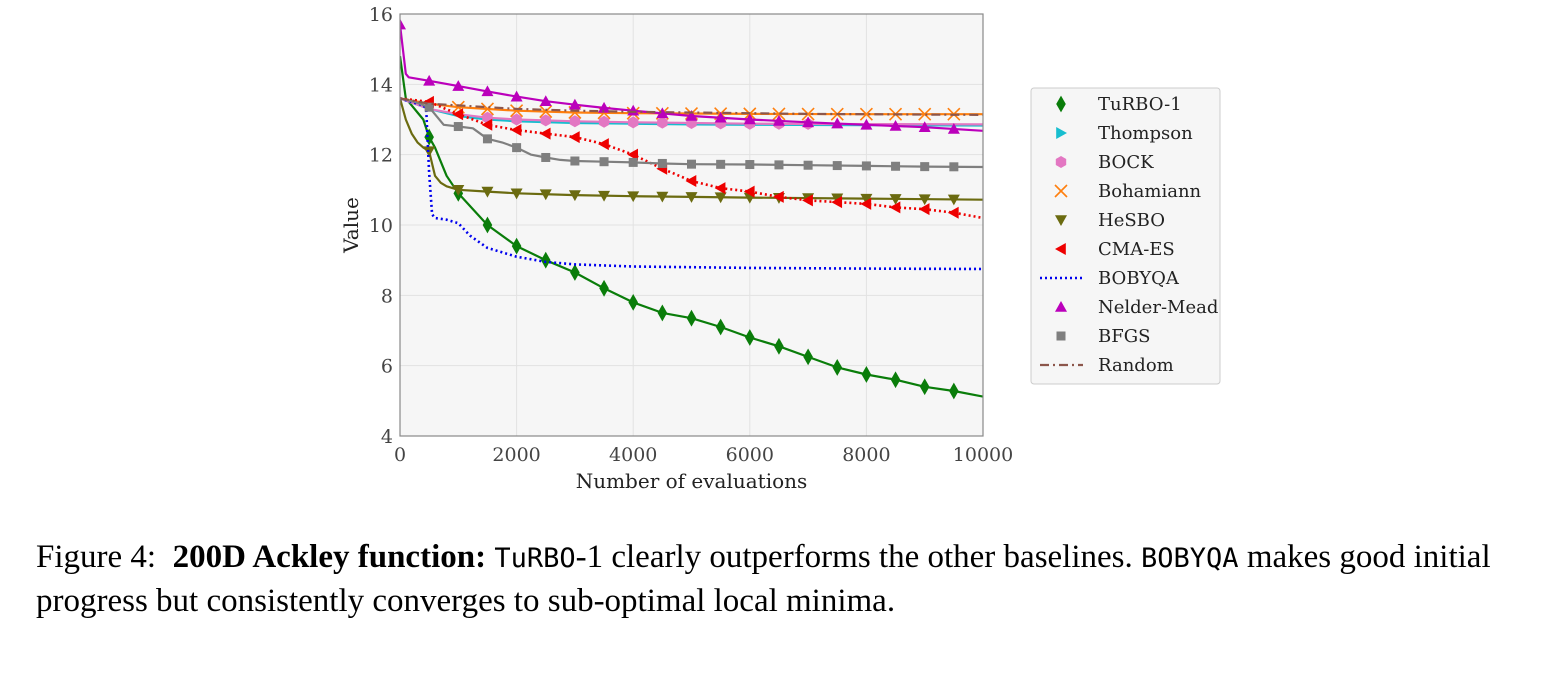  I want to click on caption-text-1: clearly outperforms the other baselines., so click(872, 557).